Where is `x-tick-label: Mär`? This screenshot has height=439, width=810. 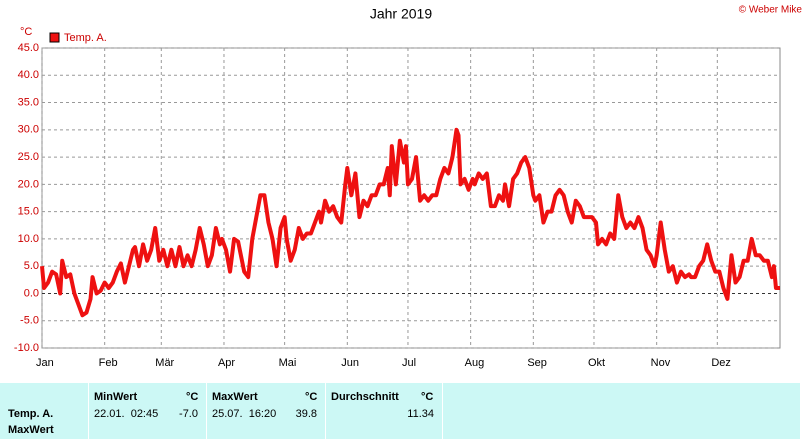
x-tick-label: Mär is located at coordinates (164, 363).